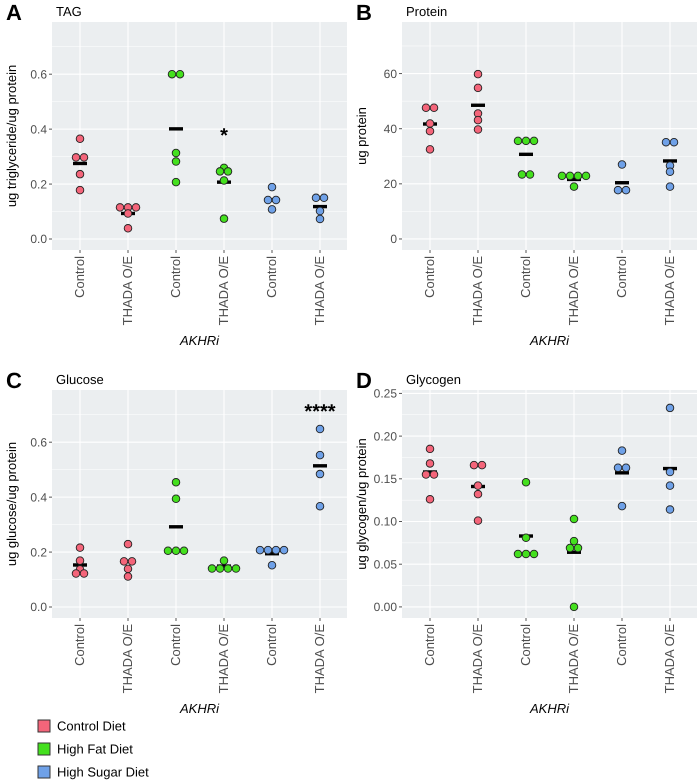 Image resolution: width=700 pixels, height=781 pixels. I want to click on text: B, so click(364, 12).